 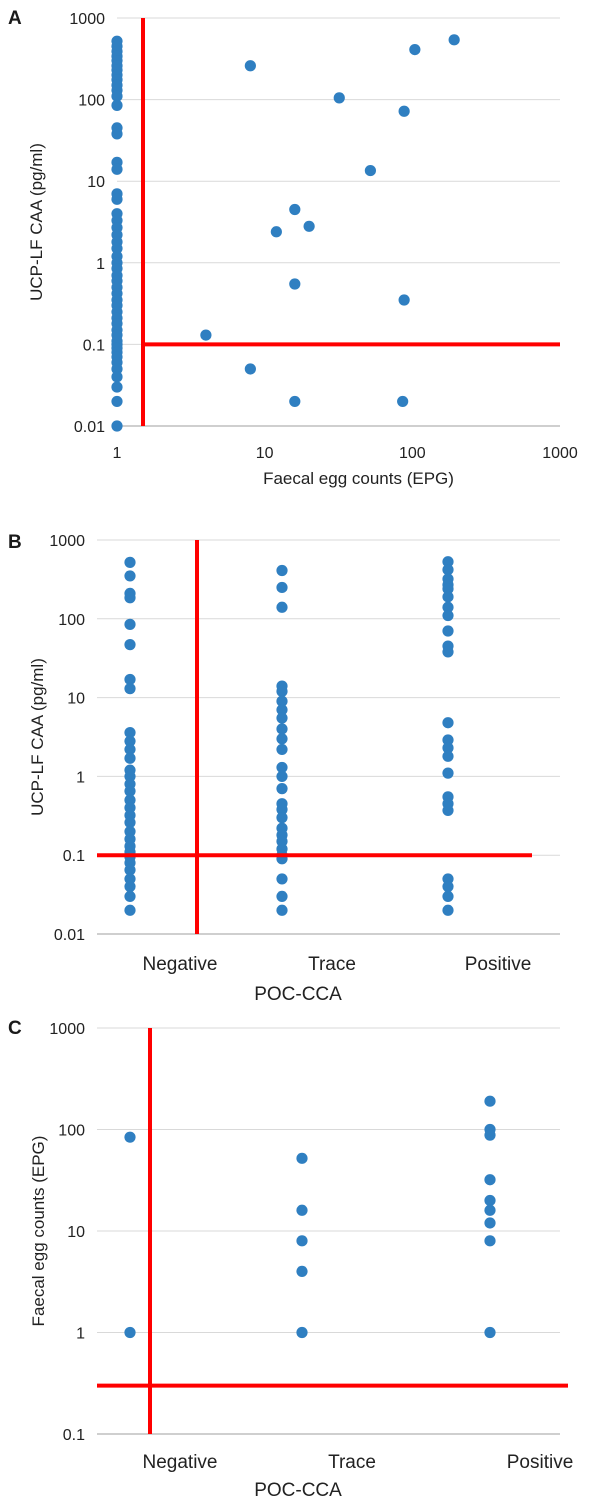 What do you see at coordinates (15, 18) in the screenshot?
I see `panel-label-a: A` at bounding box center [15, 18].